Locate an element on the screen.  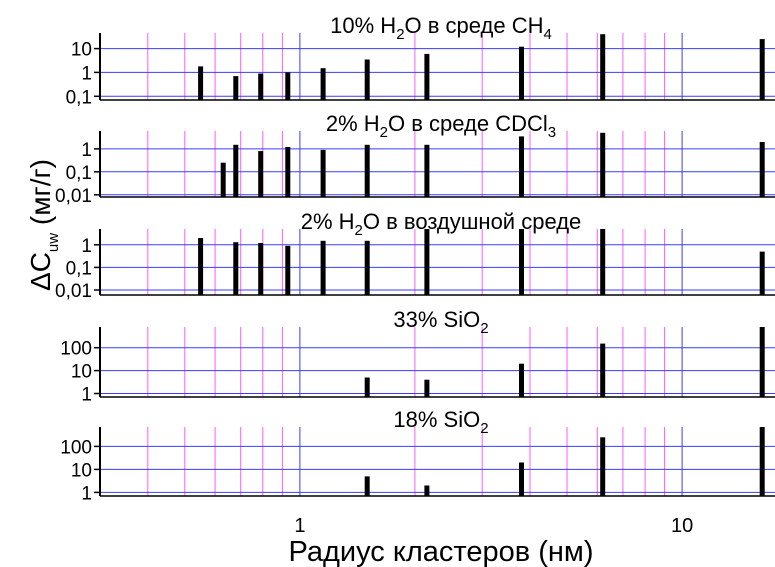
panel-title: 2% H2O в воздушной среде is located at coordinates (441, 224).